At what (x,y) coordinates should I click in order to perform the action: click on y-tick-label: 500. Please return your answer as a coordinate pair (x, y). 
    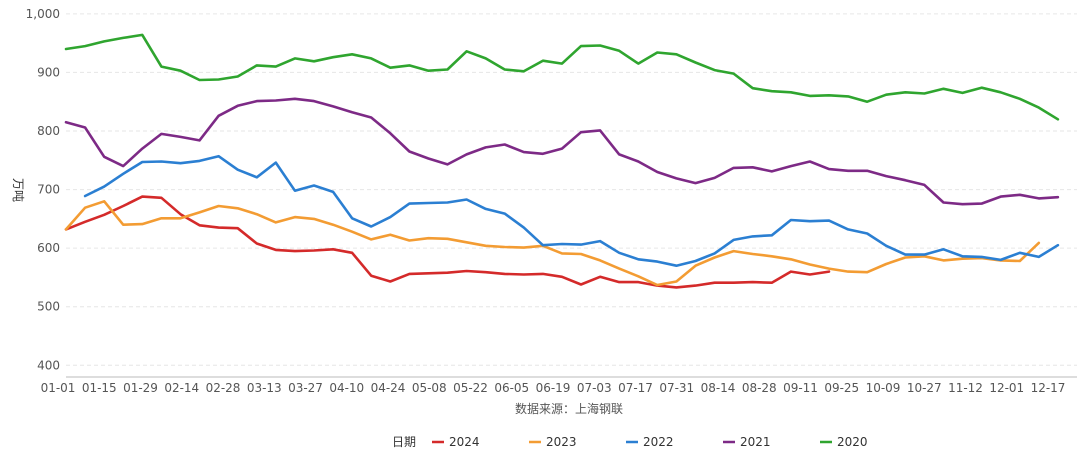
    Looking at the image, I should click on (48, 307).